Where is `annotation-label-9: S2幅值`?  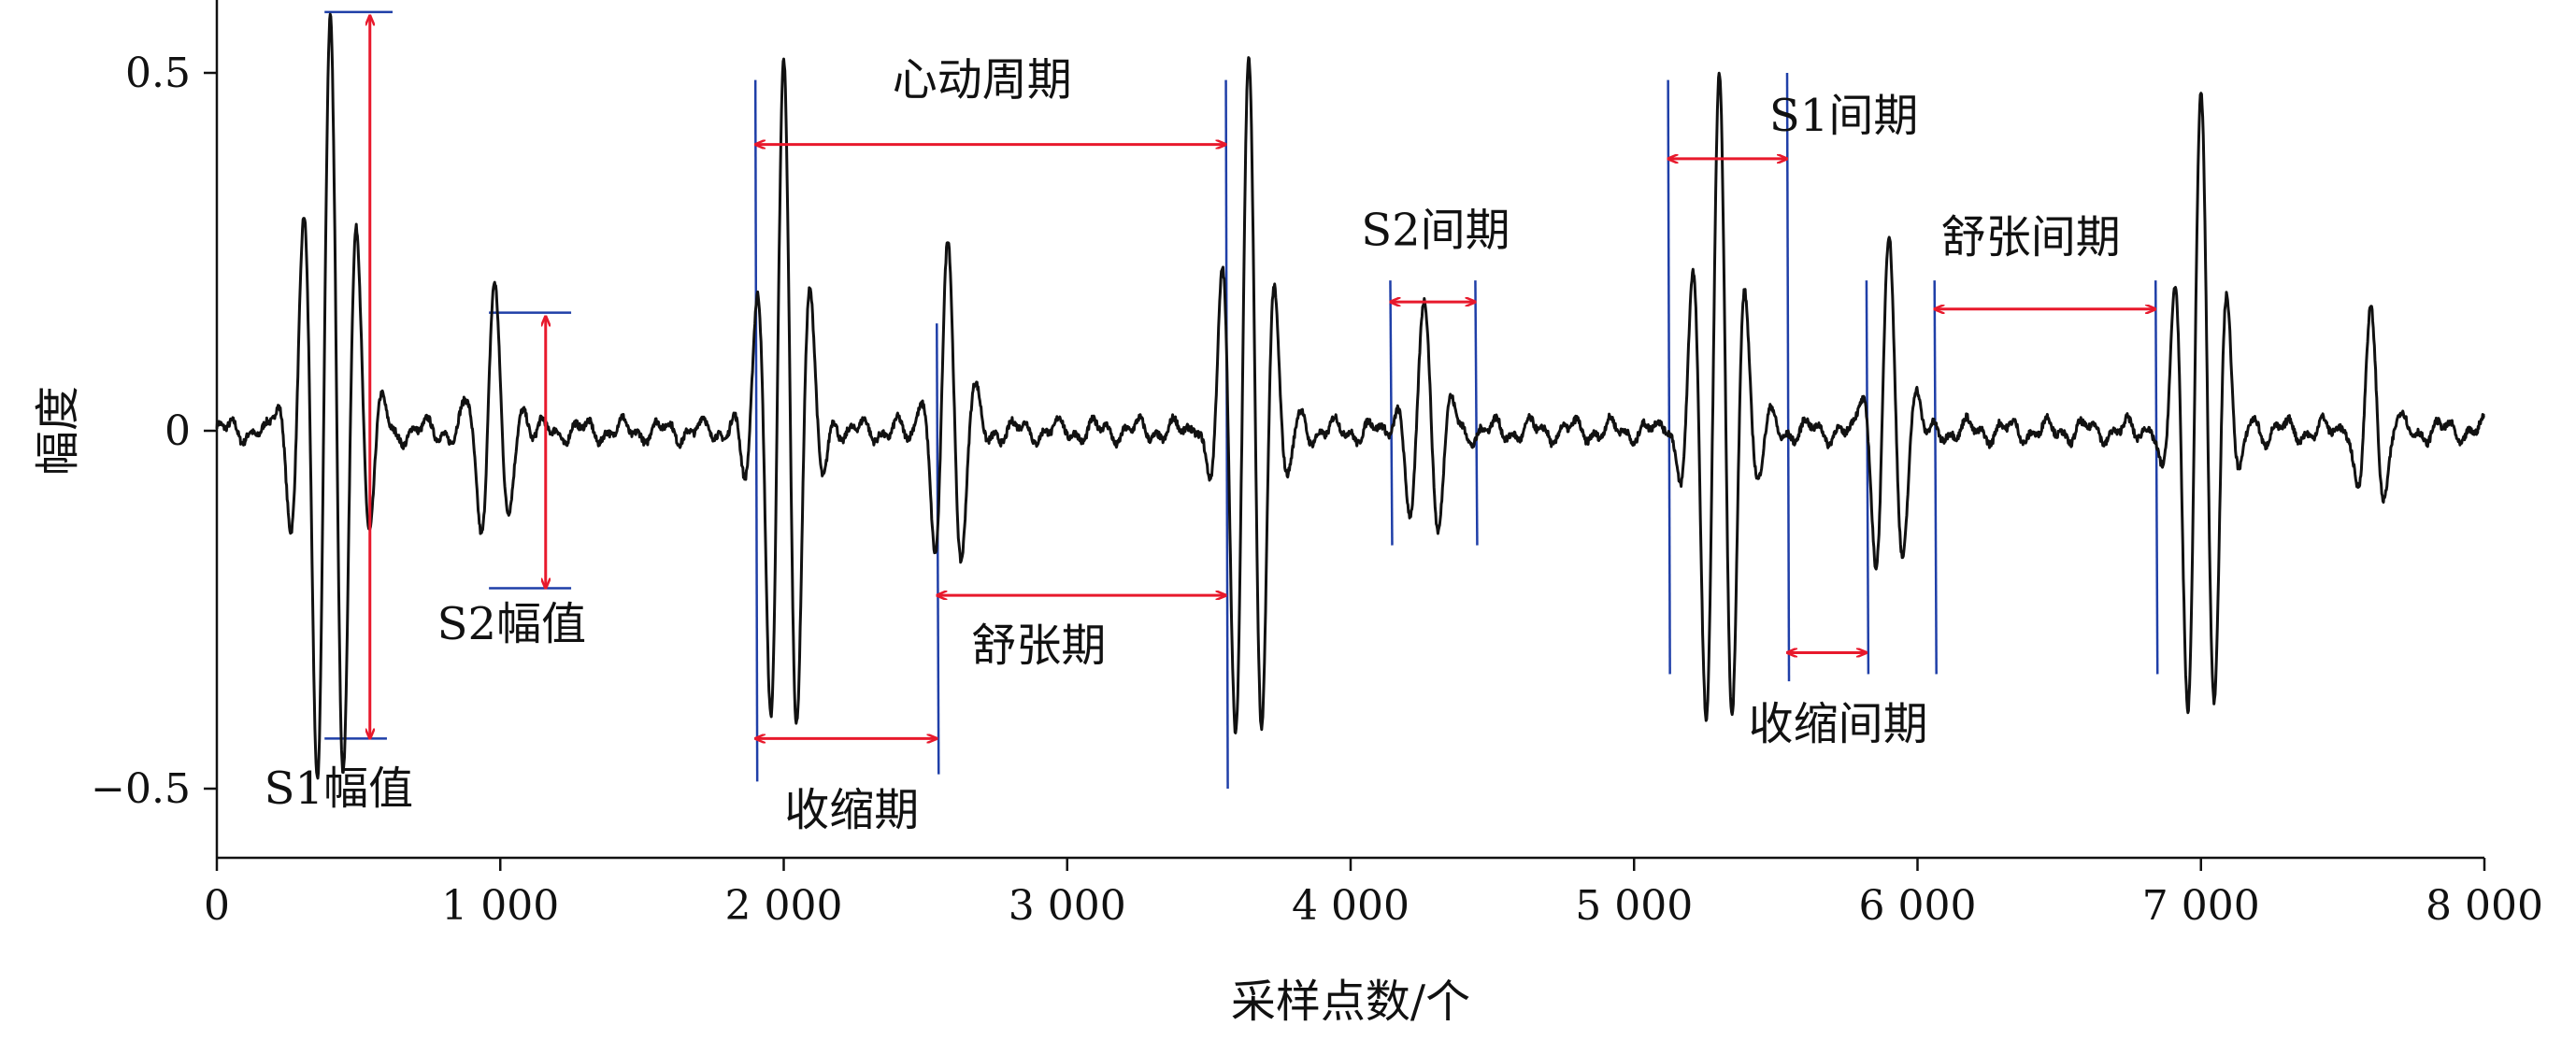 annotation-label-9: S2幅值 is located at coordinates (511, 624).